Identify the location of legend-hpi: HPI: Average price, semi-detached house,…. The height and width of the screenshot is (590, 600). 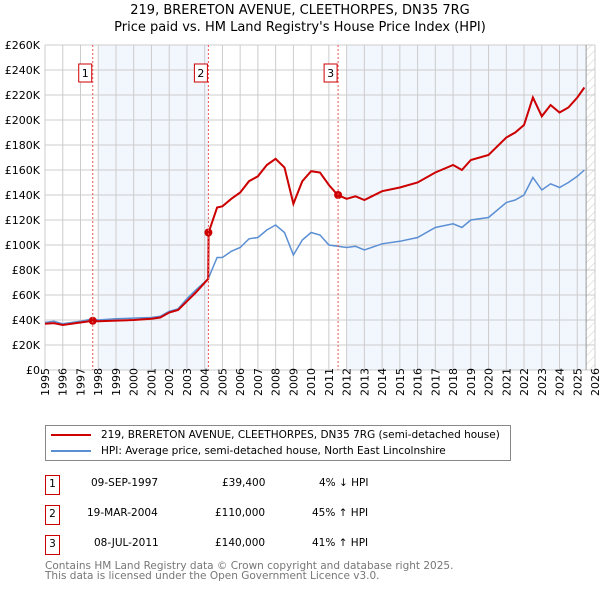
(273, 451).